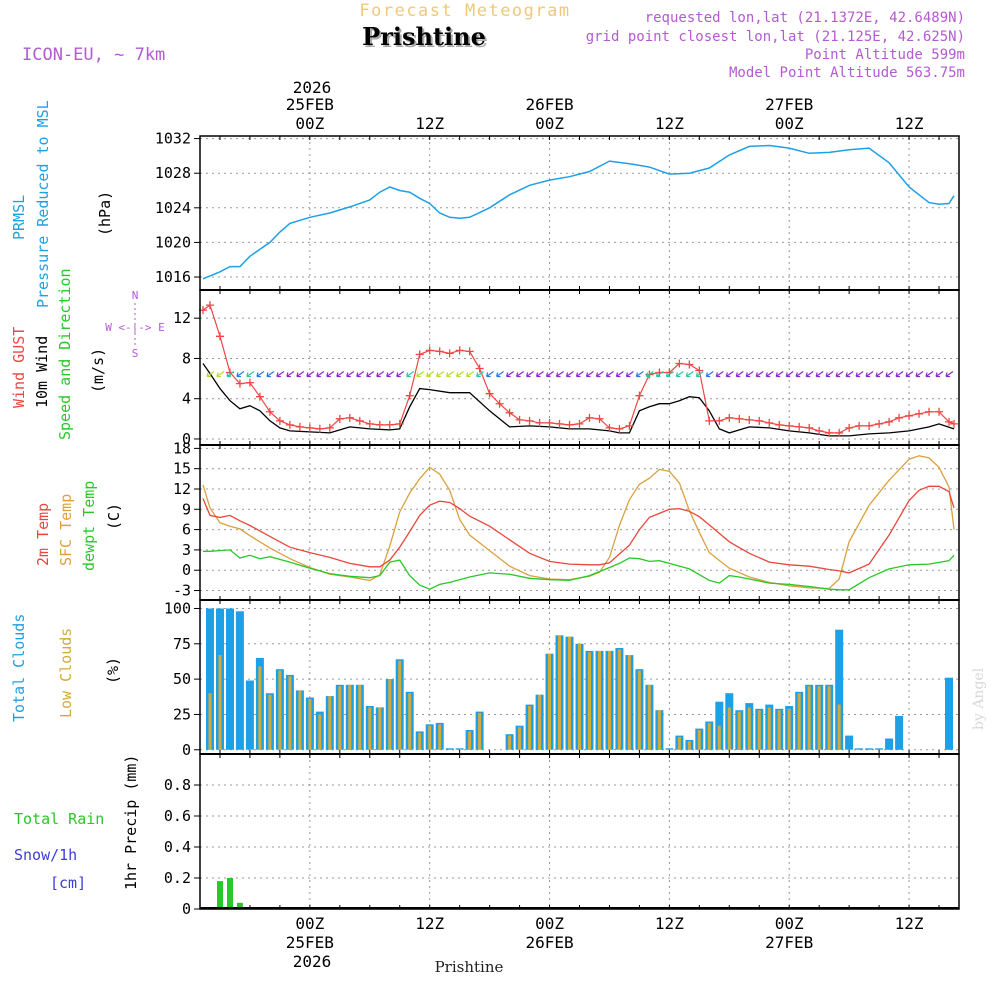  Describe the element at coordinates (578, 400) in the screenshot. I see `wind-speed-line` at that location.